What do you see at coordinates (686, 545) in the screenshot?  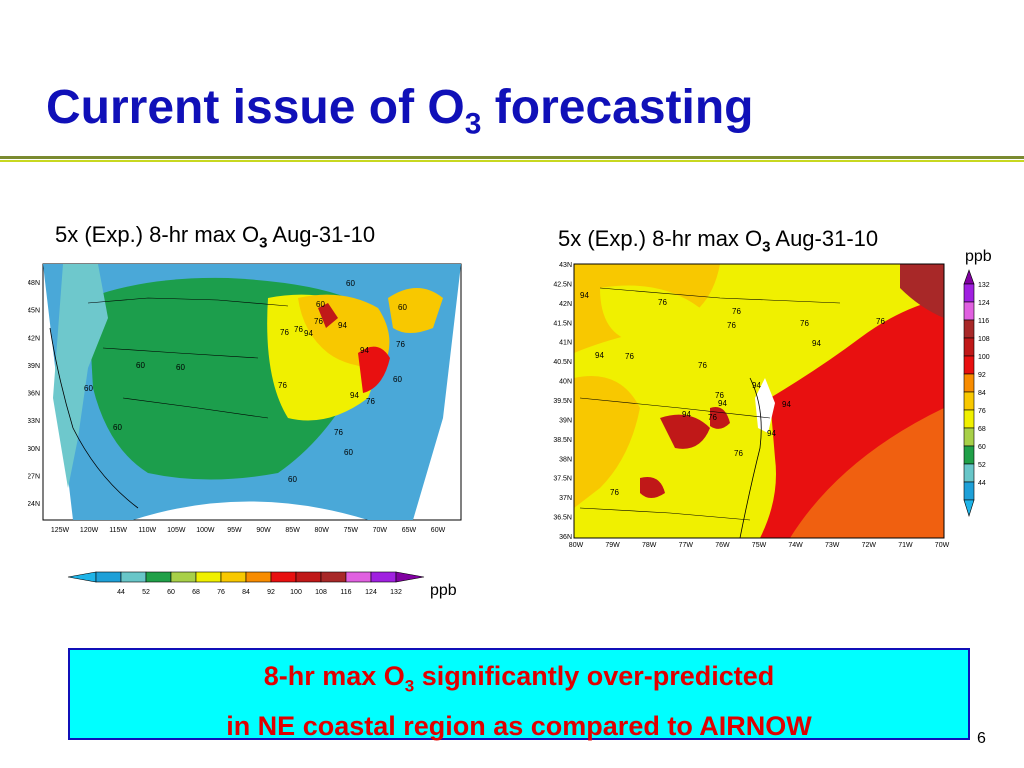 I see `right-lon-tick-label: 77W` at bounding box center [686, 545].